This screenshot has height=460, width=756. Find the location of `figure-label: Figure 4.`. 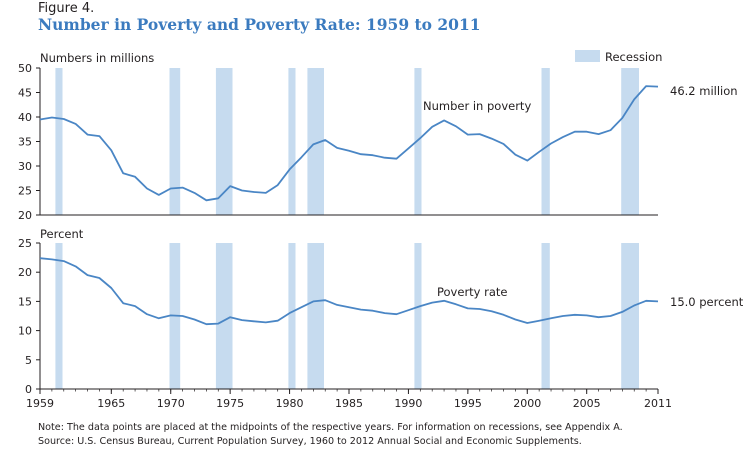

figure-label: Figure 4. is located at coordinates (66, 8).